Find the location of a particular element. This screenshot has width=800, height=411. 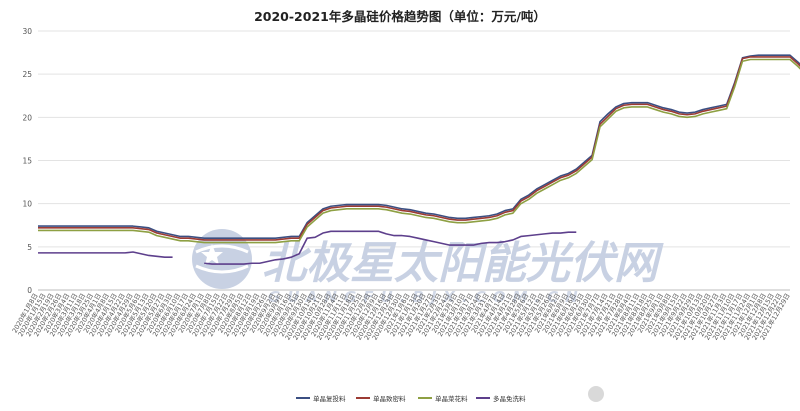

watermark: 北极星太阳能光伏网 GUANGFU.BJX.COM.CN is located at coordinates (428, 267).